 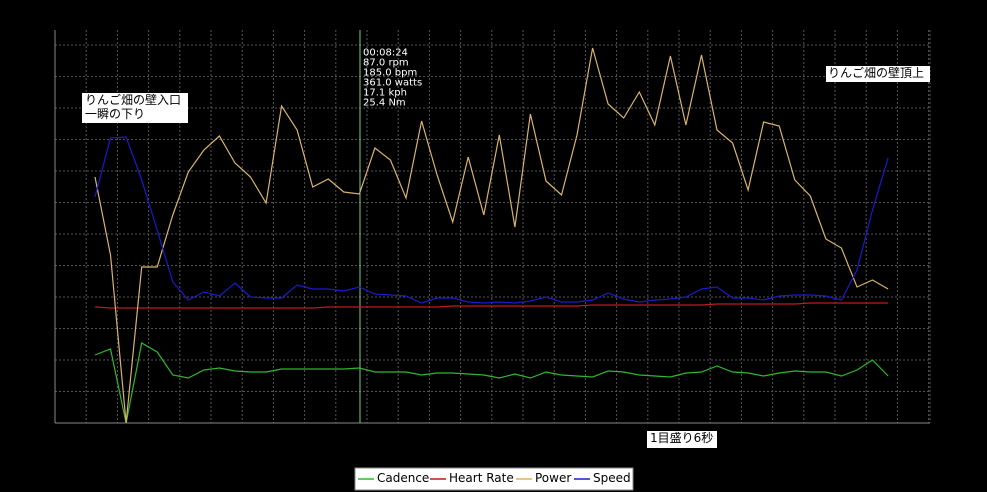 I want to click on legend-label: Speed, so click(x=612, y=478).